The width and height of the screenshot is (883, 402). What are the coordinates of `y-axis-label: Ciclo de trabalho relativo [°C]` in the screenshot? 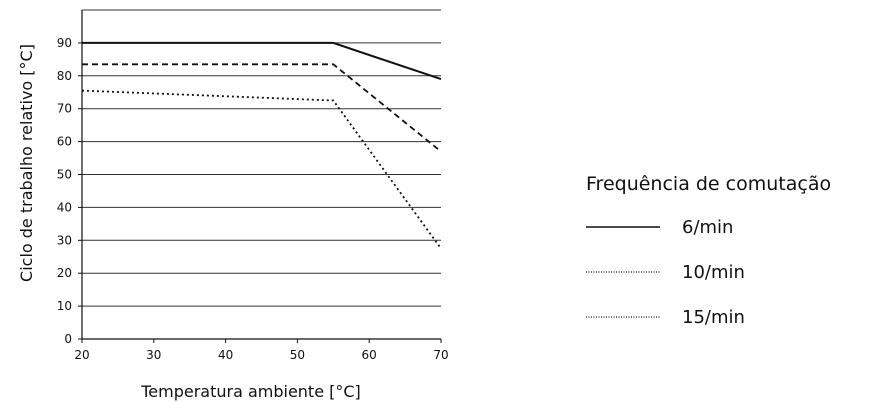 It's located at (26, 163).